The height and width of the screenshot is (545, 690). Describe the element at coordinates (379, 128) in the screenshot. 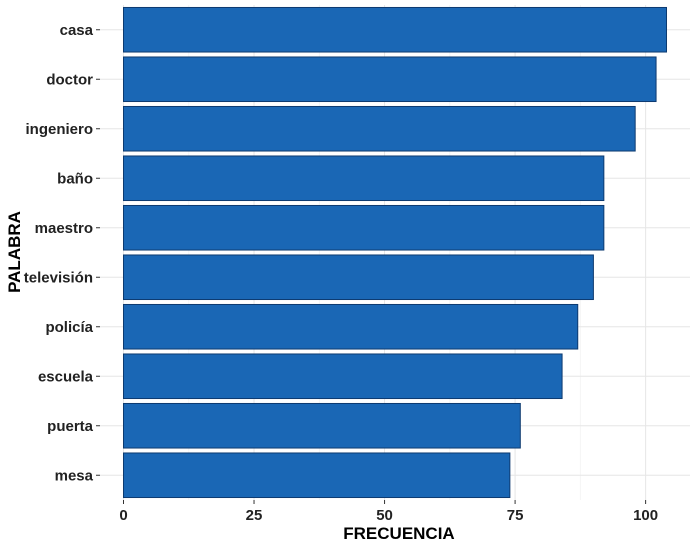

I see `bar-ingeniero` at that location.